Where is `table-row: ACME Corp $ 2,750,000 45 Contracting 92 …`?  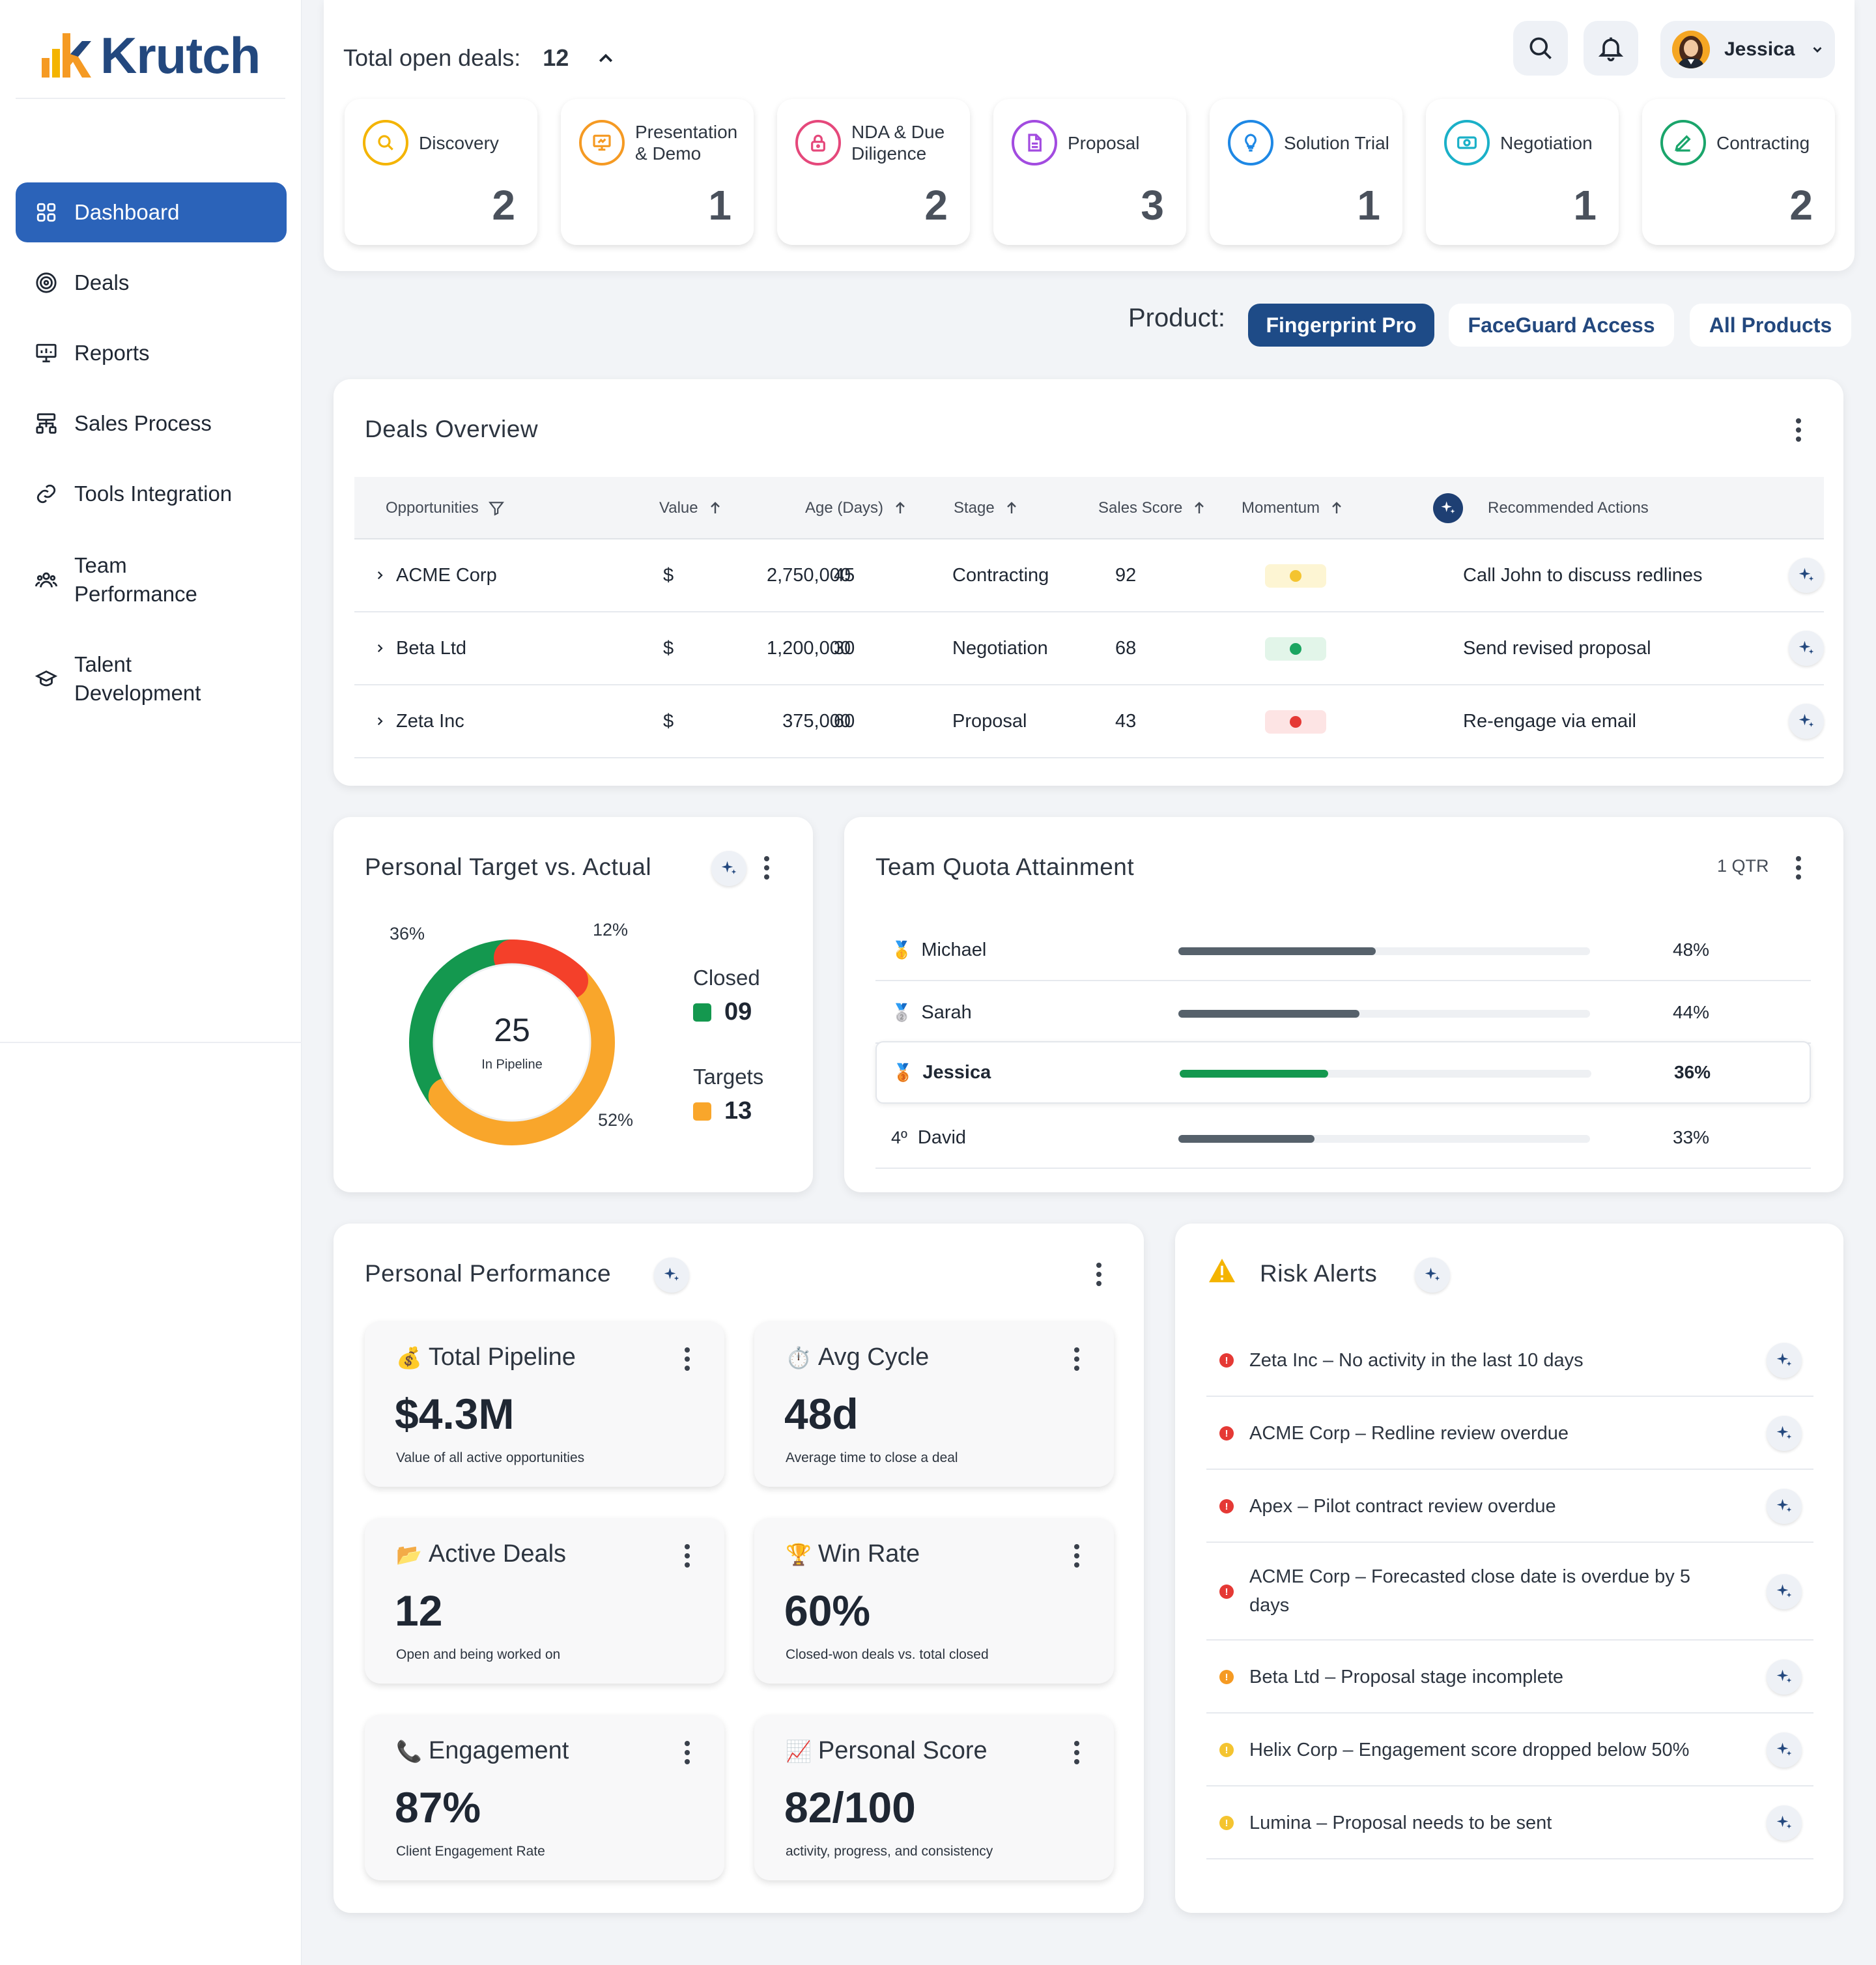 table-row: ACME Corp $ 2,750,000 45 Contracting 92 … is located at coordinates (1089, 575).